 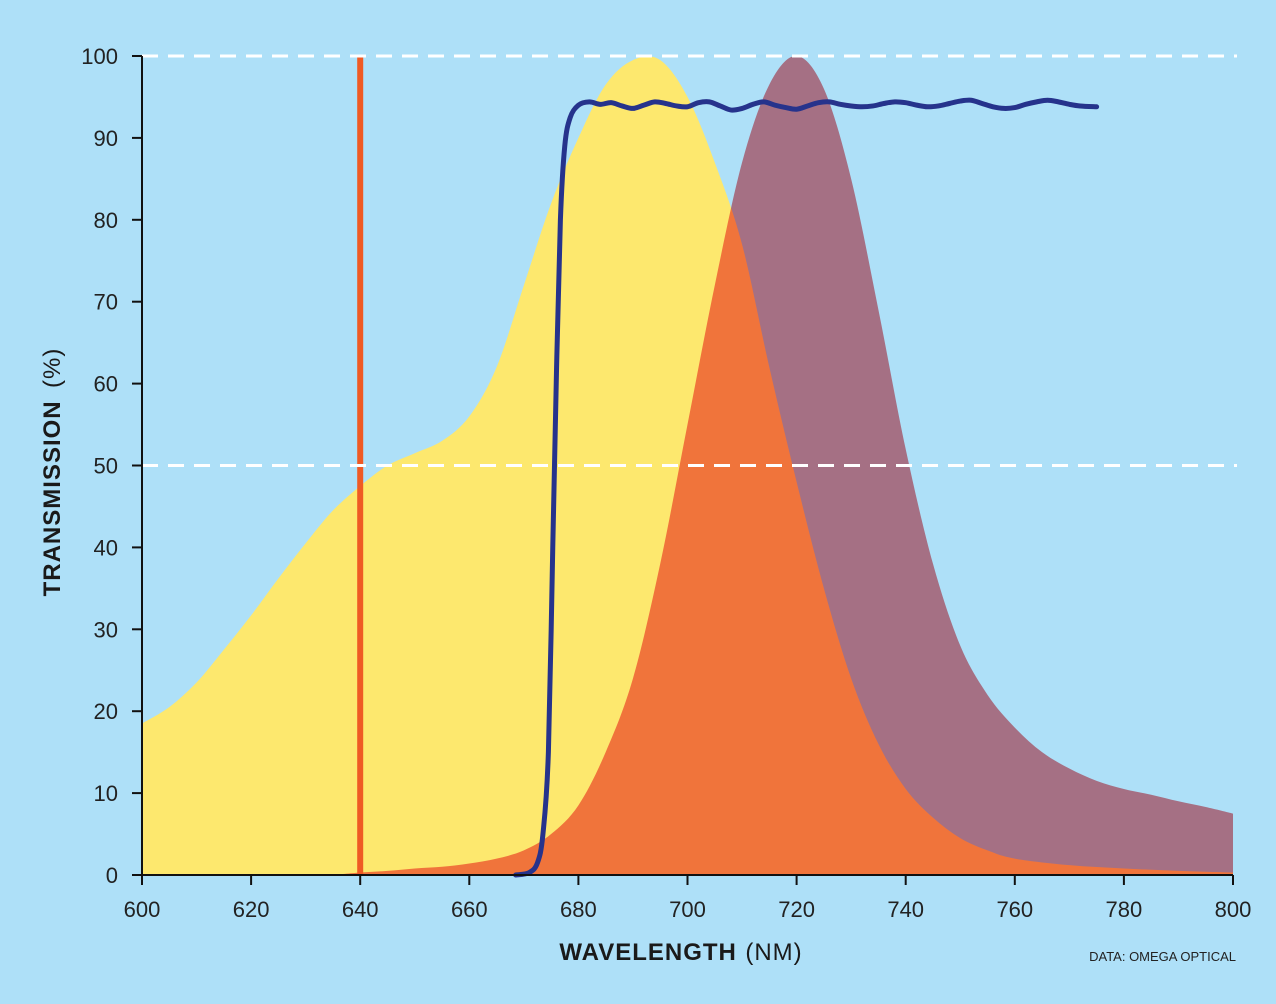 What do you see at coordinates (106, 793) in the screenshot?
I see `y-tick-label-10: 10` at bounding box center [106, 793].